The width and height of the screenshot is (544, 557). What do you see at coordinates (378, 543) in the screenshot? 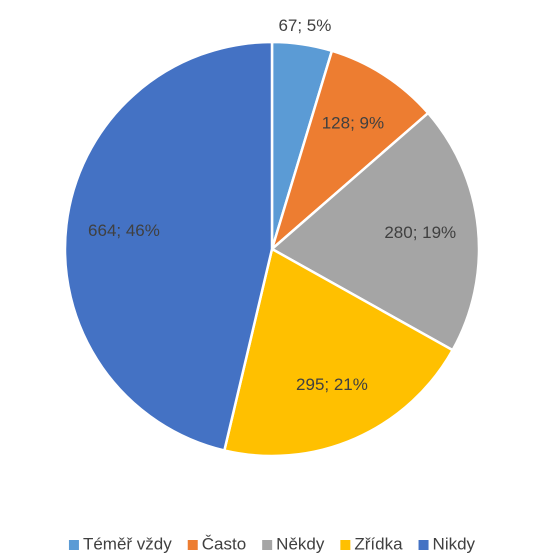
I see `legend-label: Zřídka` at bounding box center [378, 543].